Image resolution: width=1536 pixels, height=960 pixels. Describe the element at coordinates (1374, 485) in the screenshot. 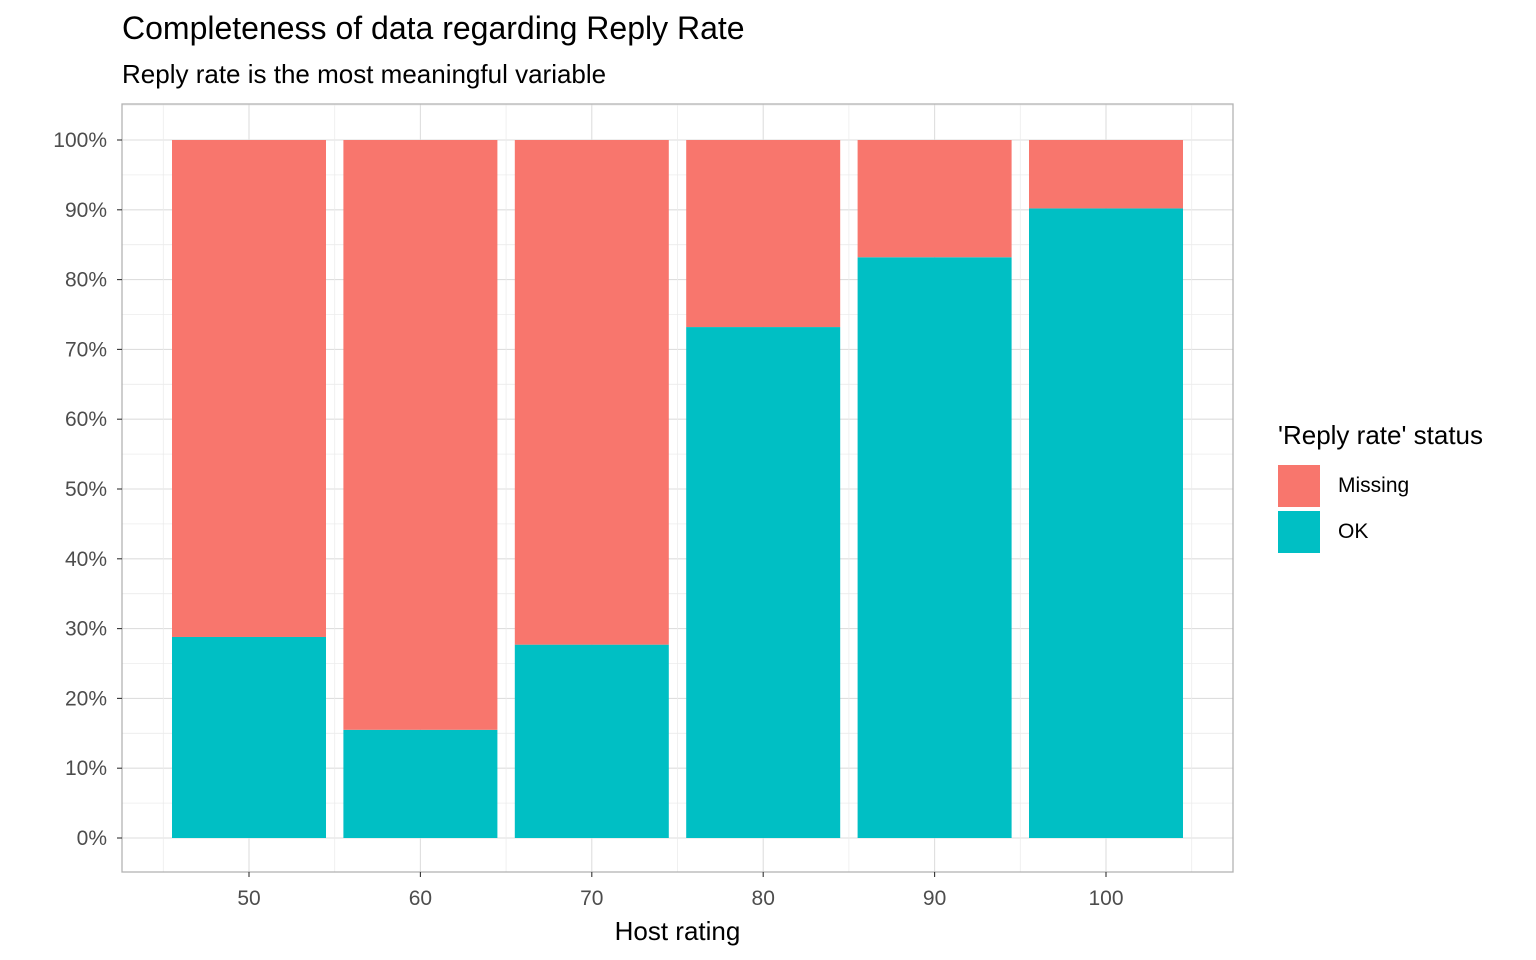

I see `legend-label-missing: Missing` at that location.